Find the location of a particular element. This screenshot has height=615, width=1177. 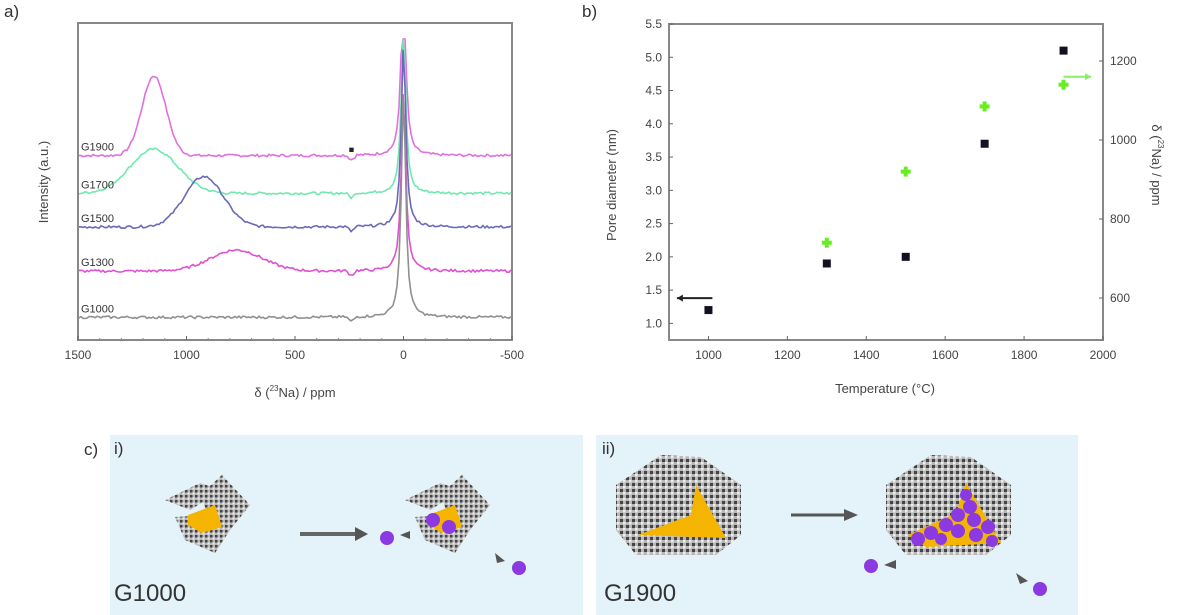

spectrum-line-g1300 is located at coordinates (295, 185).